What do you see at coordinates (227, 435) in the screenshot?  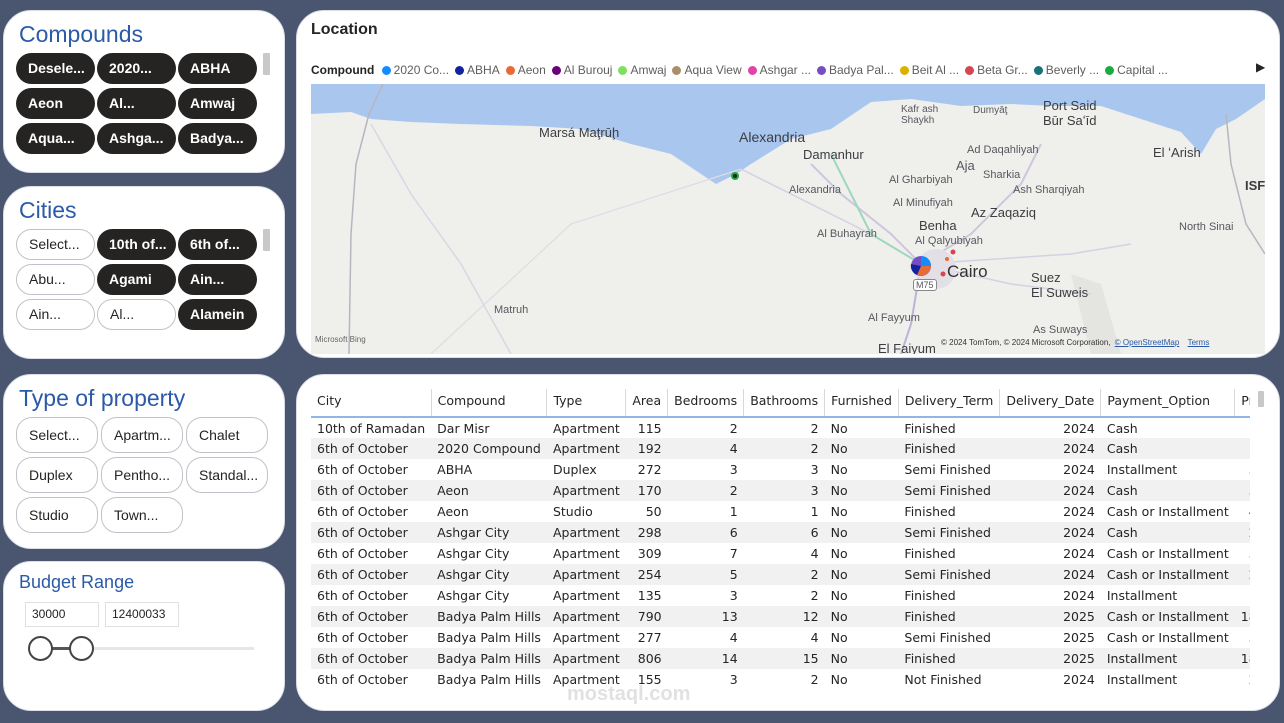 I see `property-type-chip: Chalet` at bounding box center [227, 435].